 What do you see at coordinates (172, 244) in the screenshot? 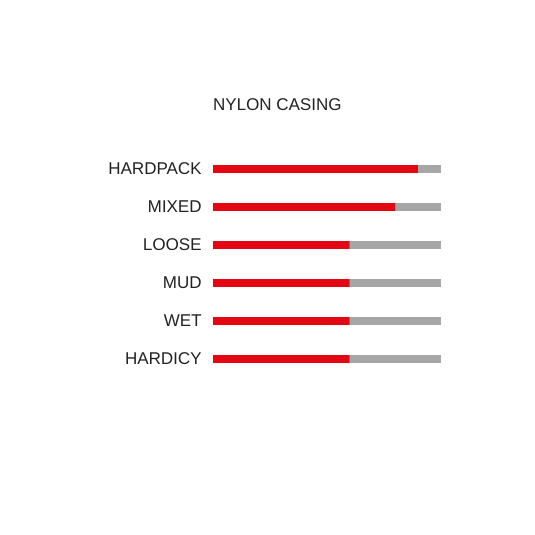
I see `y-tick-label: LOOSE` at bounding box center [172, 244].